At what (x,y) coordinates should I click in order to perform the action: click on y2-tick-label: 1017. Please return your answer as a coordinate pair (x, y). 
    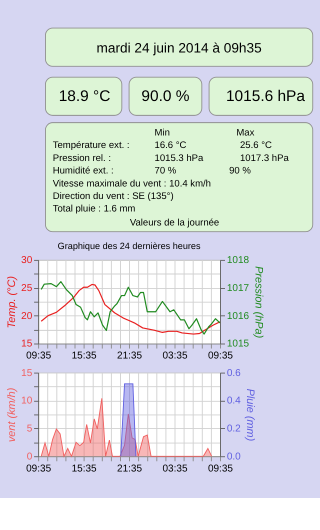
    Looking at the image, I should click on (238, 288).